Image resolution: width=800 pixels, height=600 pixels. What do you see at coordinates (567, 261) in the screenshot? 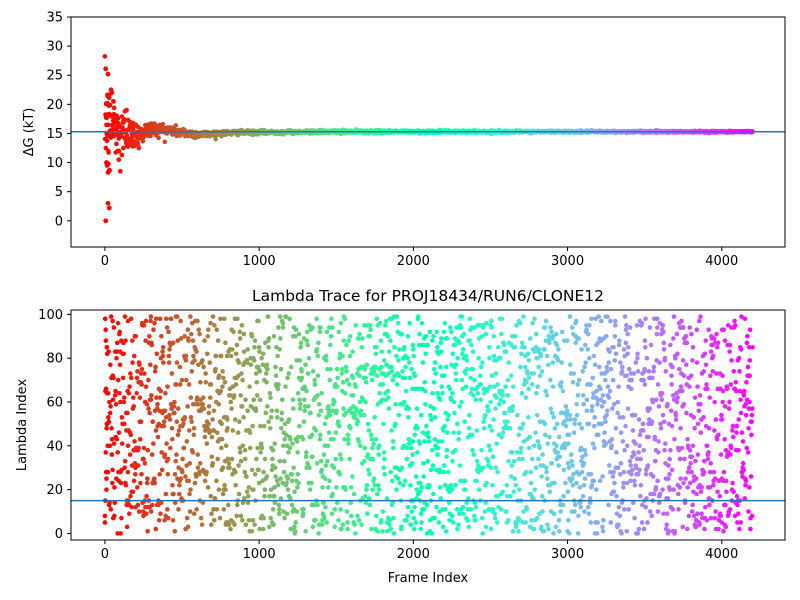
I see `x-tick-label: 3000` at bounding box center [567, 261].